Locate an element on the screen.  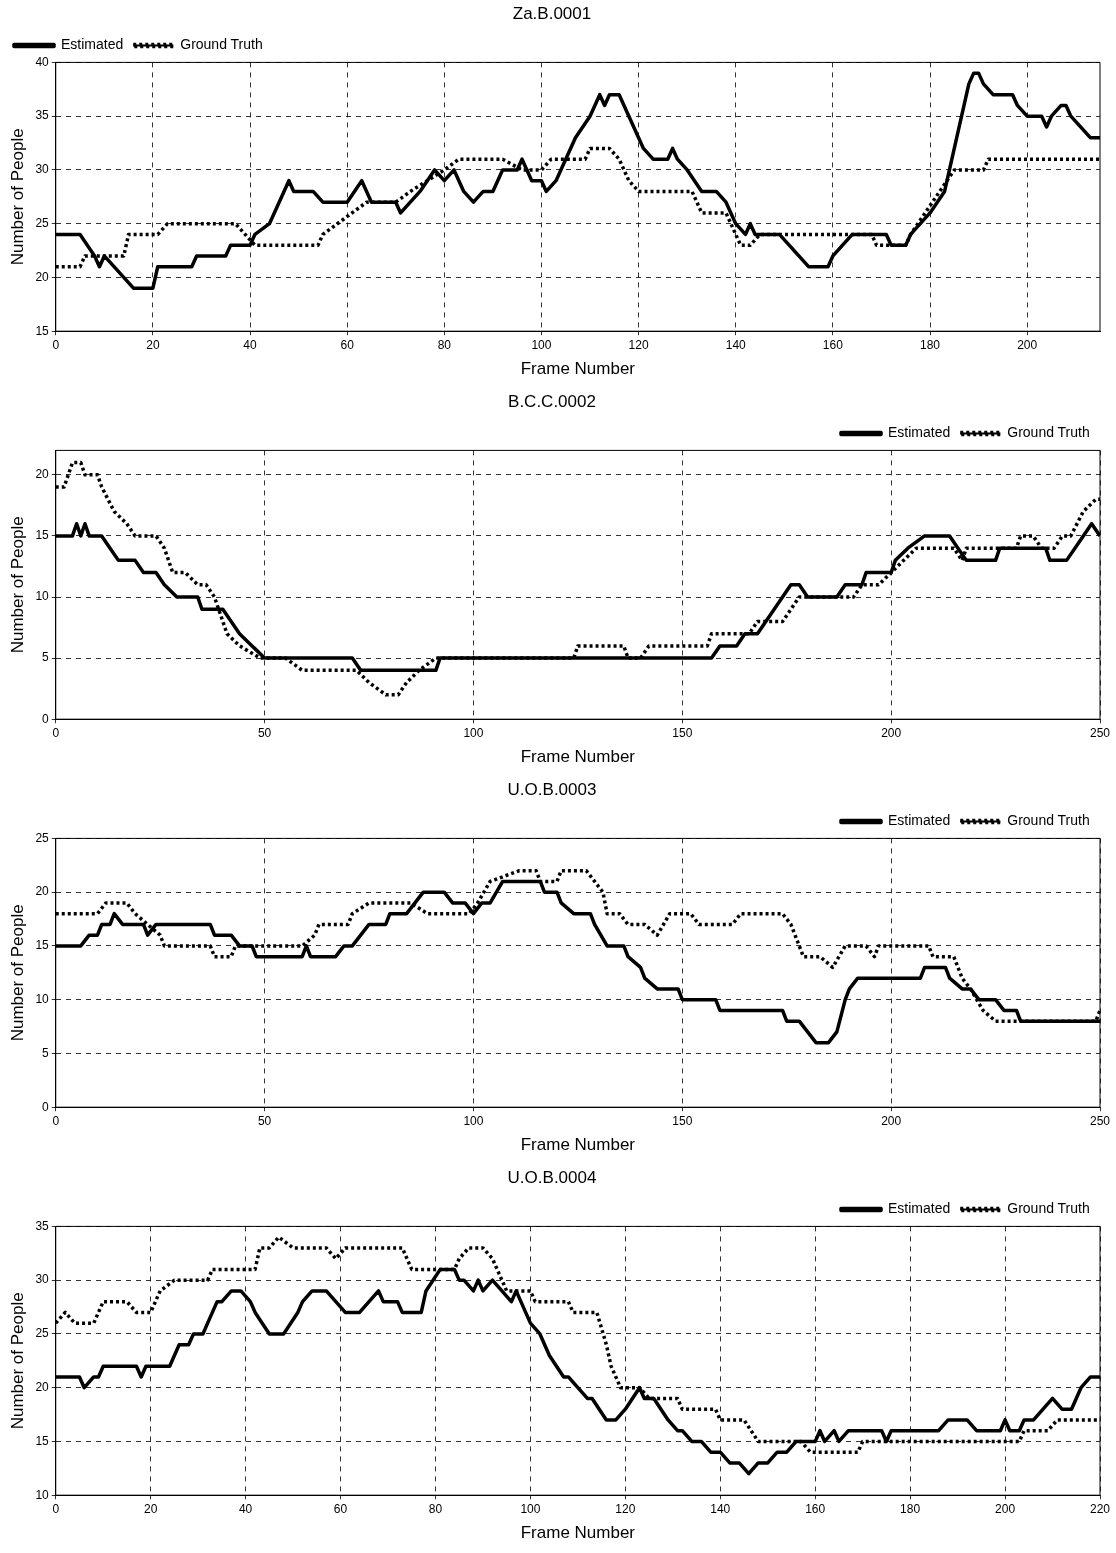
x-tick-label: 220 is located at coordinates (1100, 1508).